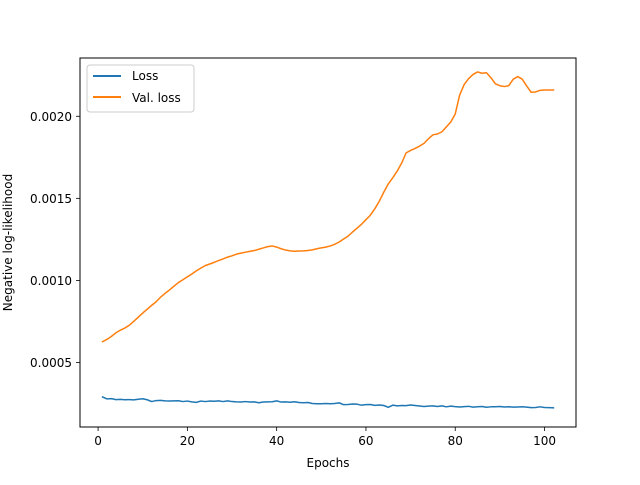  I want to click on x-tick-label: 0, so click(98, 441).